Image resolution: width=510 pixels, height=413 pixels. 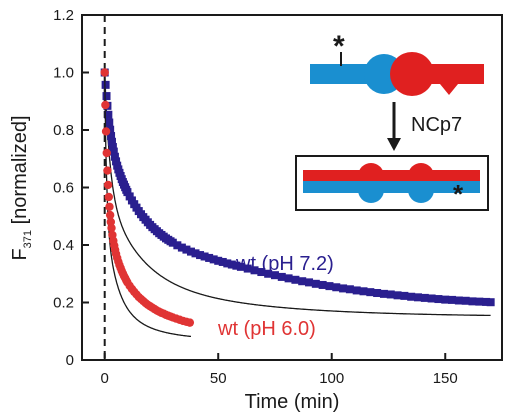 I want to click on y-tick-label: 0.2, so click(x=63, y=303).